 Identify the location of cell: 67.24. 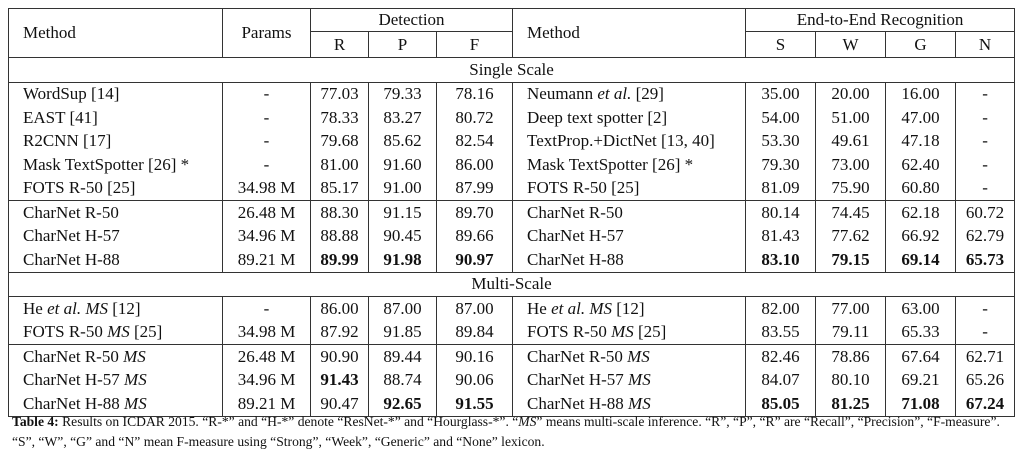
(985, 404).